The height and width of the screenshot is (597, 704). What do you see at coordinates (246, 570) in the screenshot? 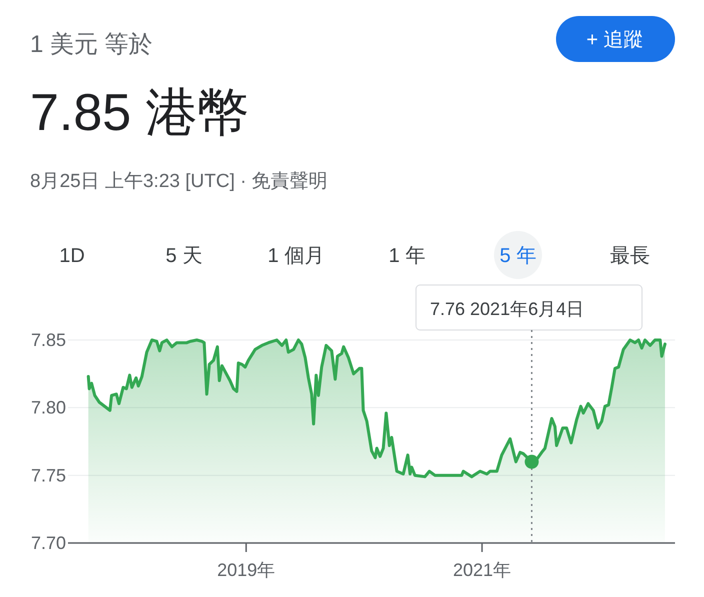
I see `x-tick-label: 2019年` at bounding box center [246, 570].